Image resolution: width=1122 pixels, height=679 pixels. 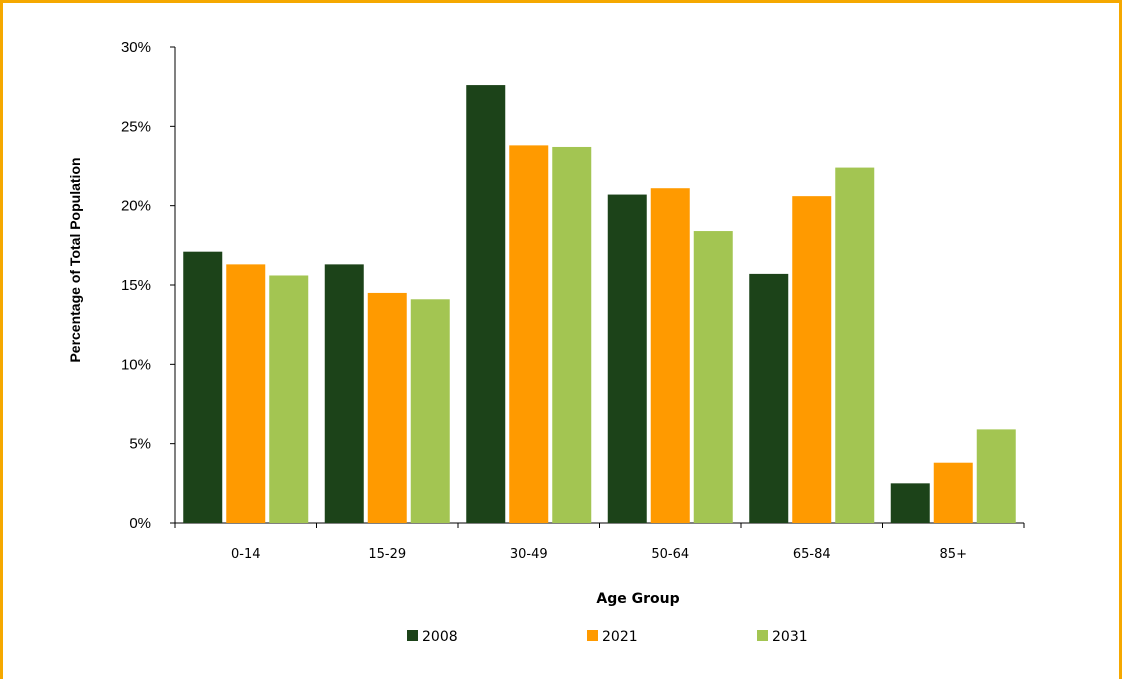 What do you see at coordinates (529, 554) in the screenshot?
I see `x-tick-label: 30-49` at bounding box center [529, 554].